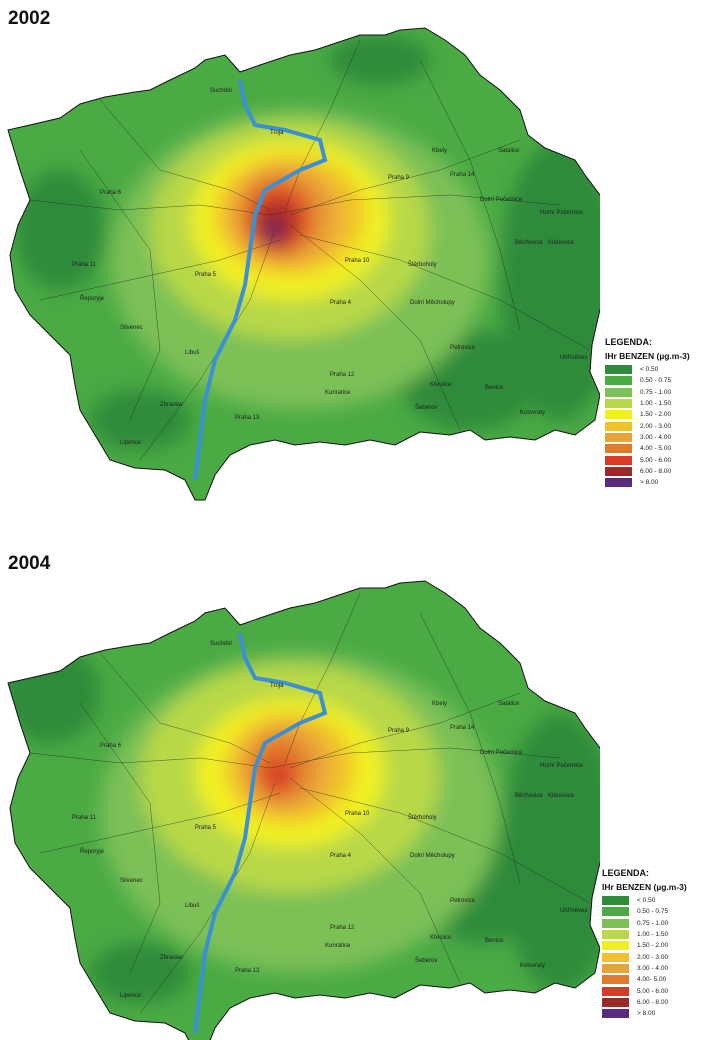 The width and height of the screenshot is (705, 1040). What do you see at coordinates (247, 971) in the screenshot?
I see `place-label: Praha 13` at bounding box center [247, 971].